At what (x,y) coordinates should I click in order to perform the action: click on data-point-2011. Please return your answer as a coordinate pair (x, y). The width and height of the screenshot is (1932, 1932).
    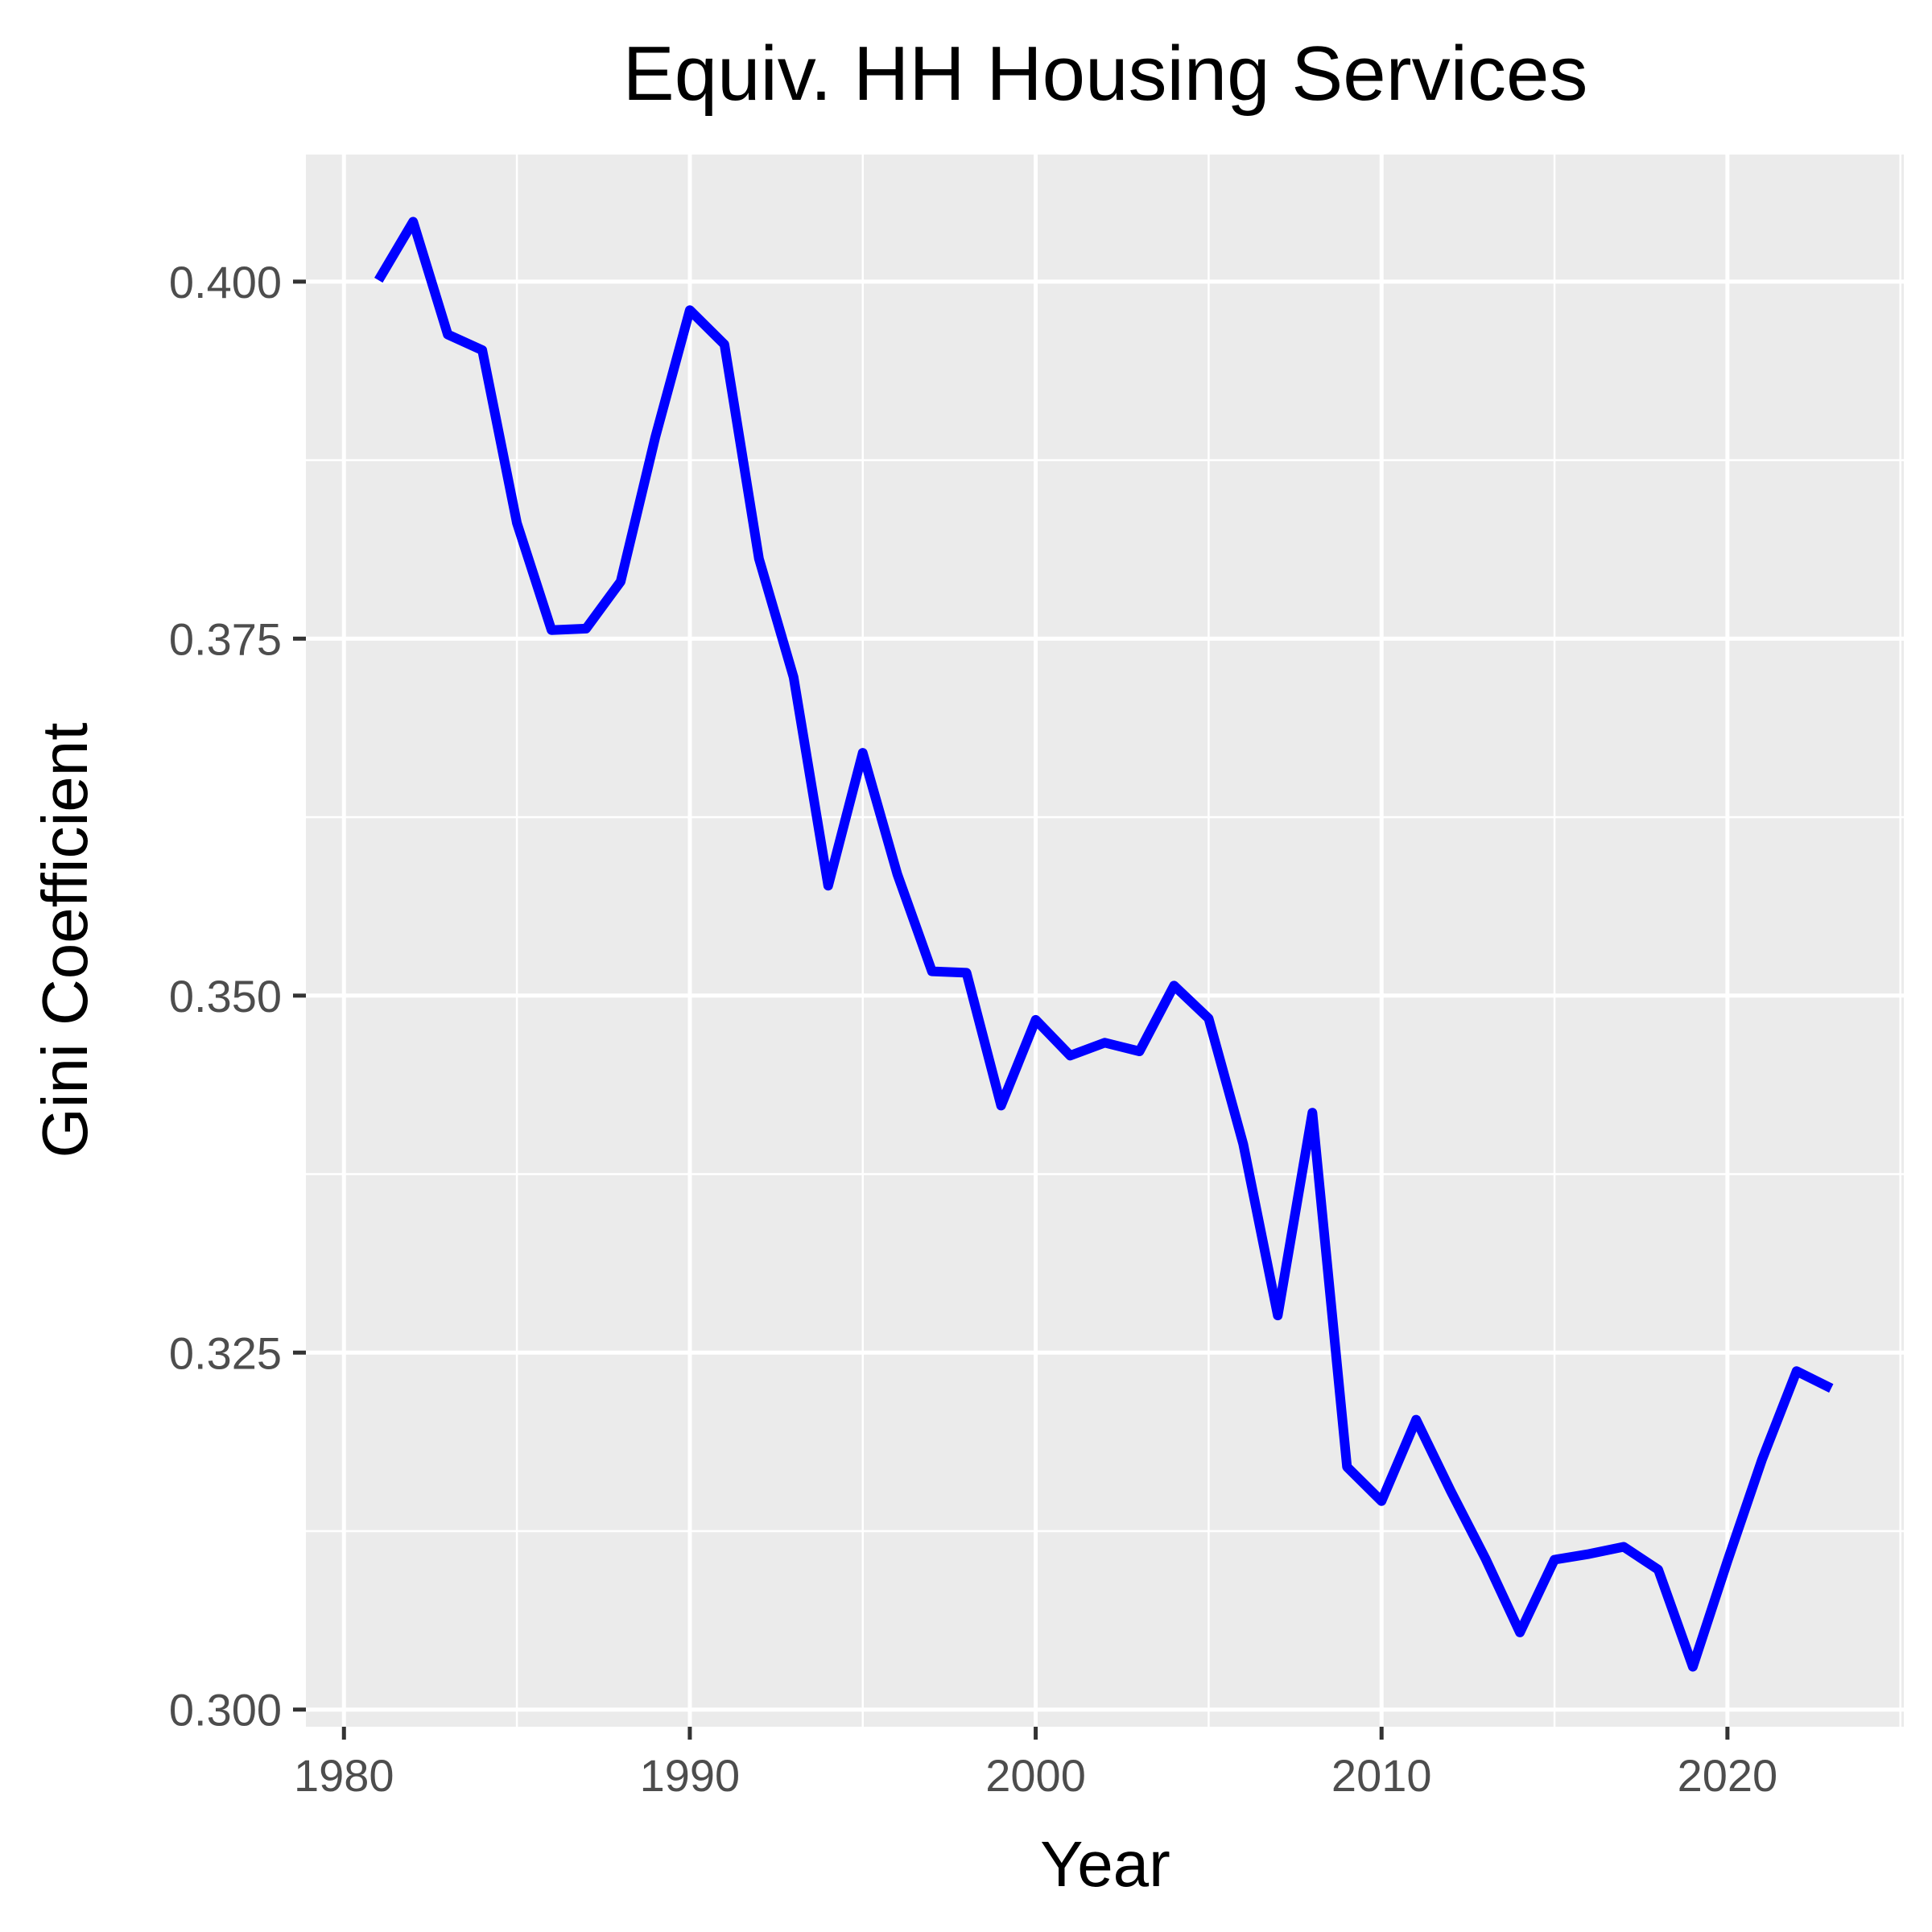
    Looking at the image, I should click on (1416, 1420).